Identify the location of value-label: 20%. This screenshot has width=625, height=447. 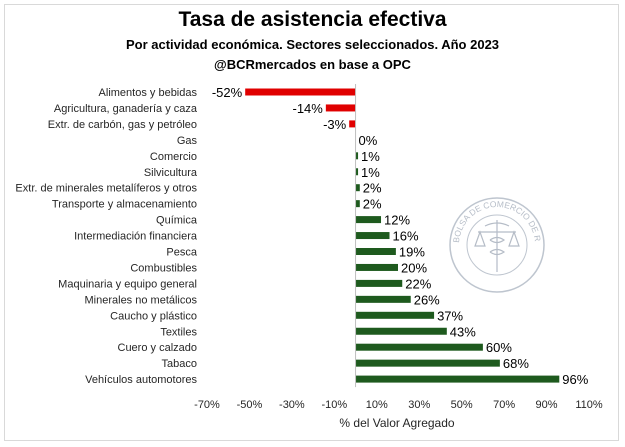
(414, 267).